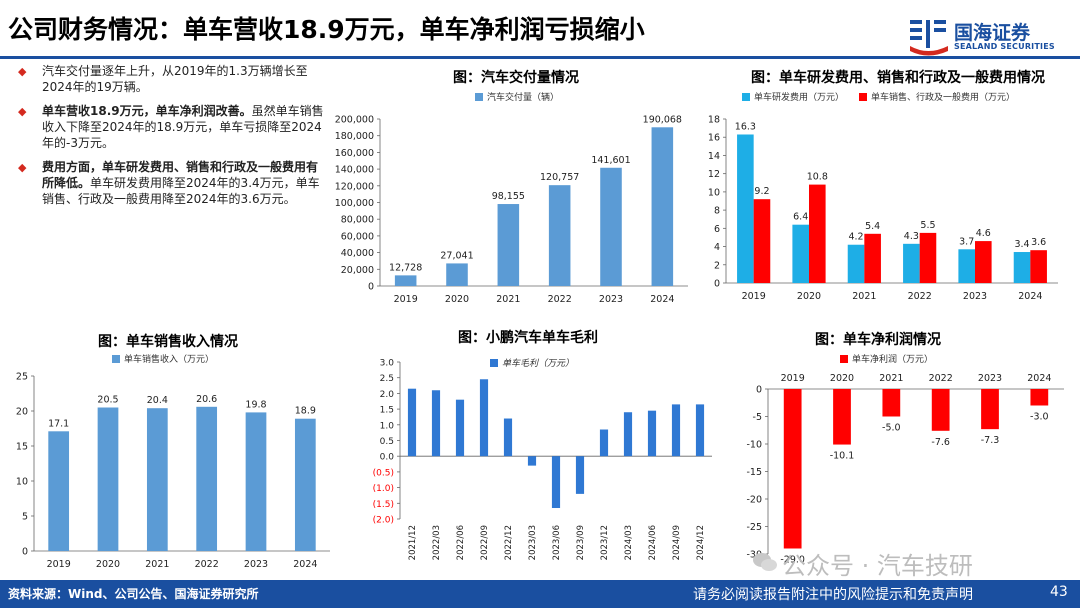 This screenshot has height=608, width=1080. I want to click on logo-name: 国海证券, so click(992, 33).